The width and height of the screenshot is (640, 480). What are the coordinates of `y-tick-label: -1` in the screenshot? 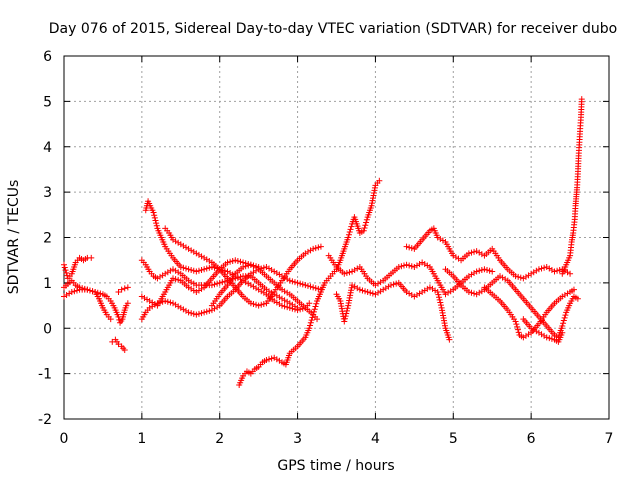 It's located at (45, 375).